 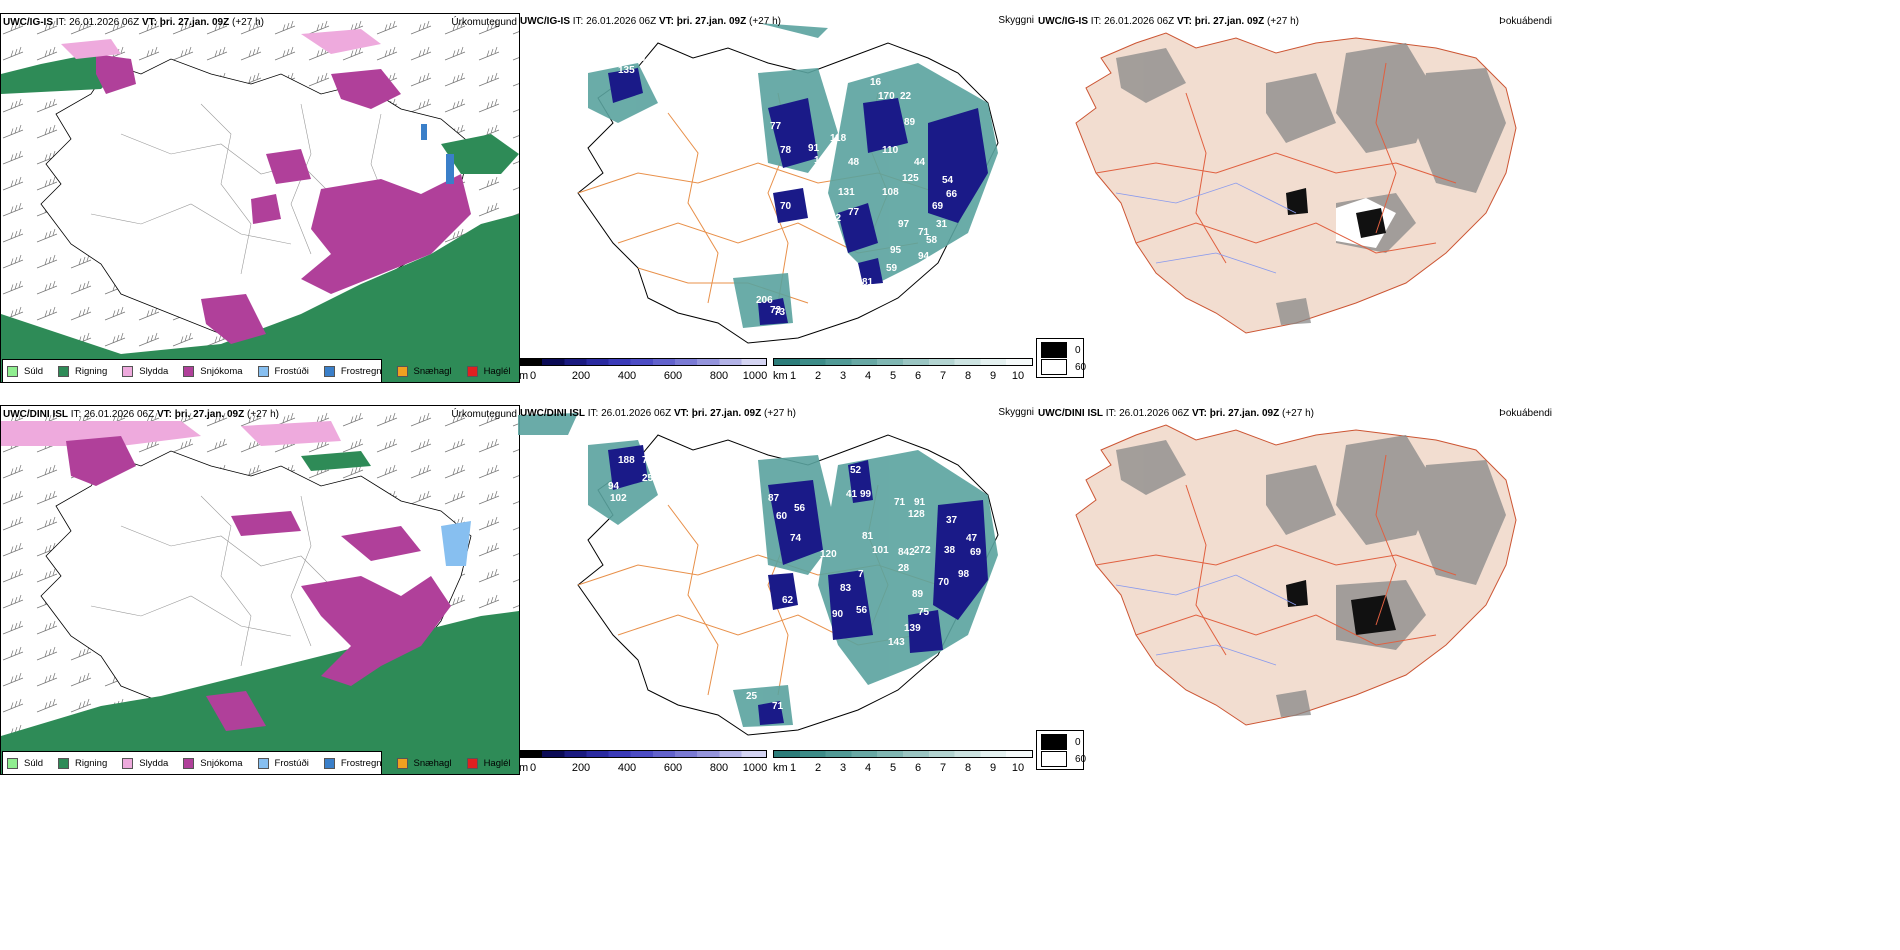 What do you see at coordinates (644, 762) in the screenshot?
I see `height-colorbar-bottom: m 0 200 400 600 800 1000` at bounding box center [644, 762].